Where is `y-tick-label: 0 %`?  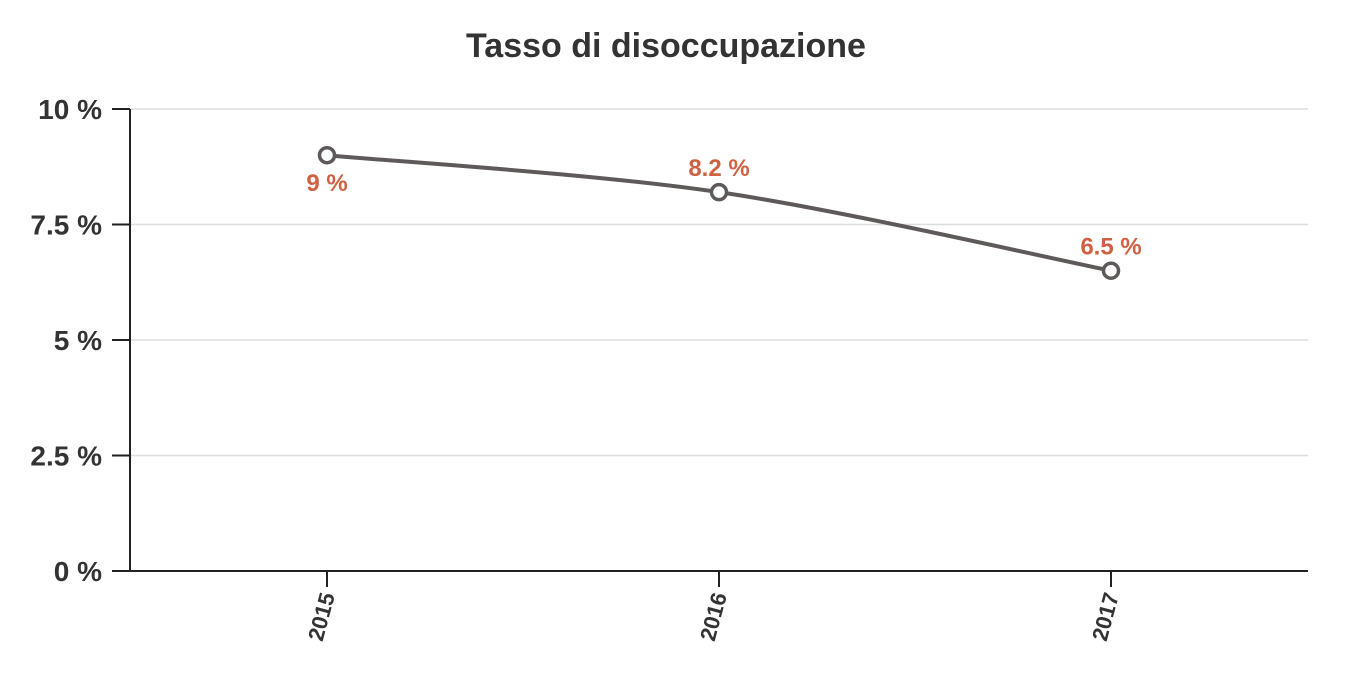 y-tick-label: 0 % is located at coordinates (78, 571).